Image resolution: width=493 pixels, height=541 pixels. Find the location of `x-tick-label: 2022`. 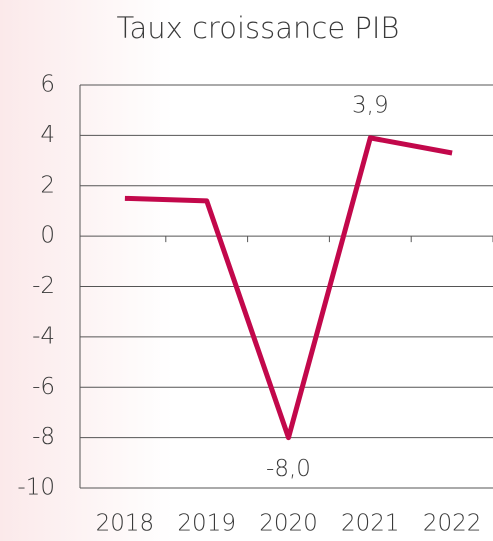

x-tick-label: 2022 is located at coordinates (452, 524).